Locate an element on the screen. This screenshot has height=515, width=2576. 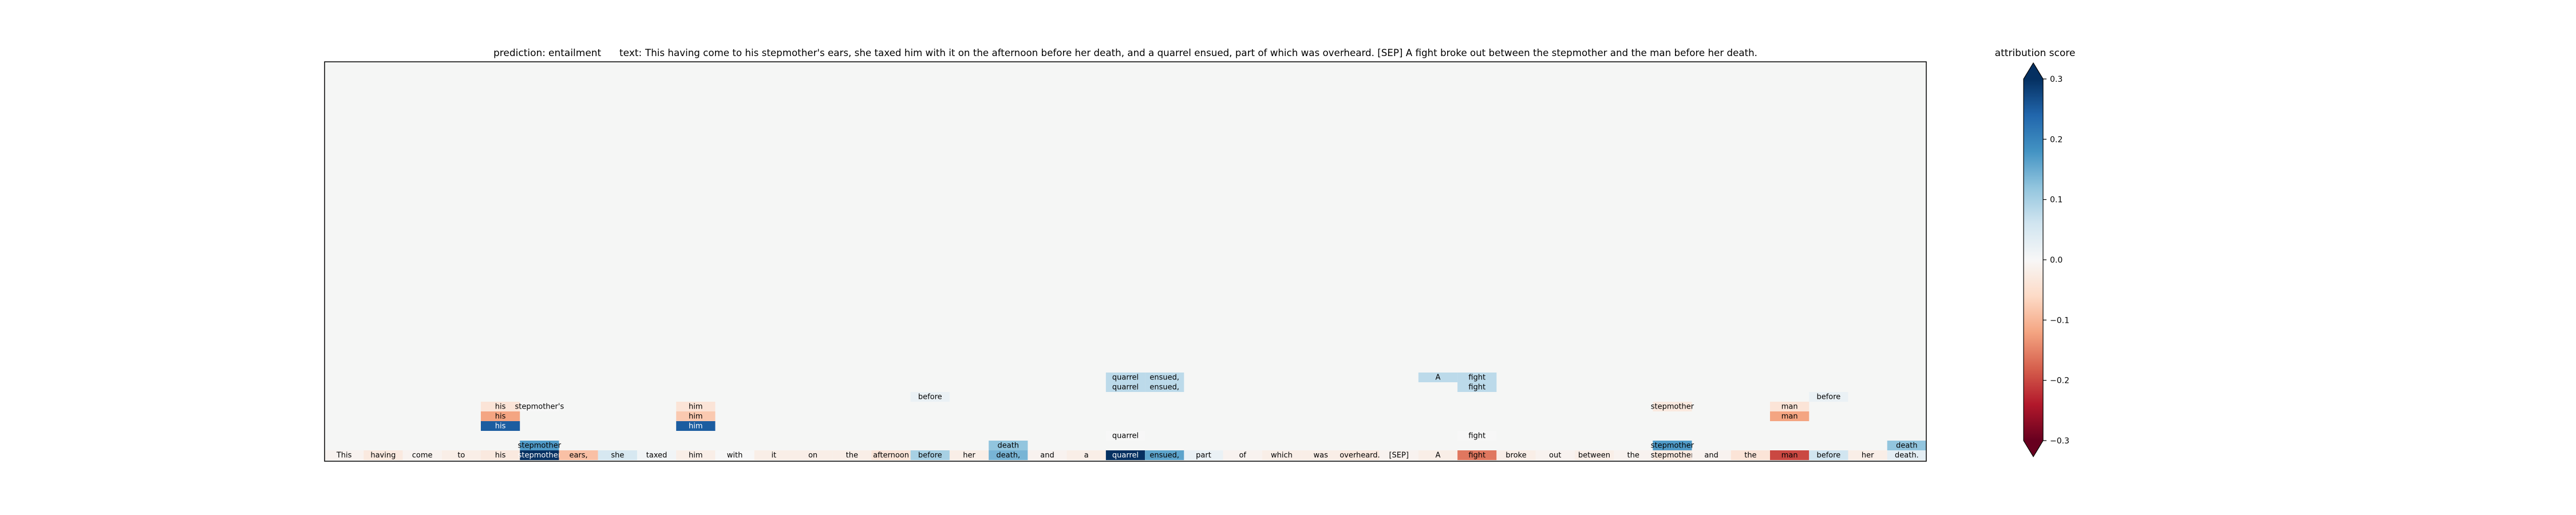
token-13-label: the is located at coordinates (852, 455).